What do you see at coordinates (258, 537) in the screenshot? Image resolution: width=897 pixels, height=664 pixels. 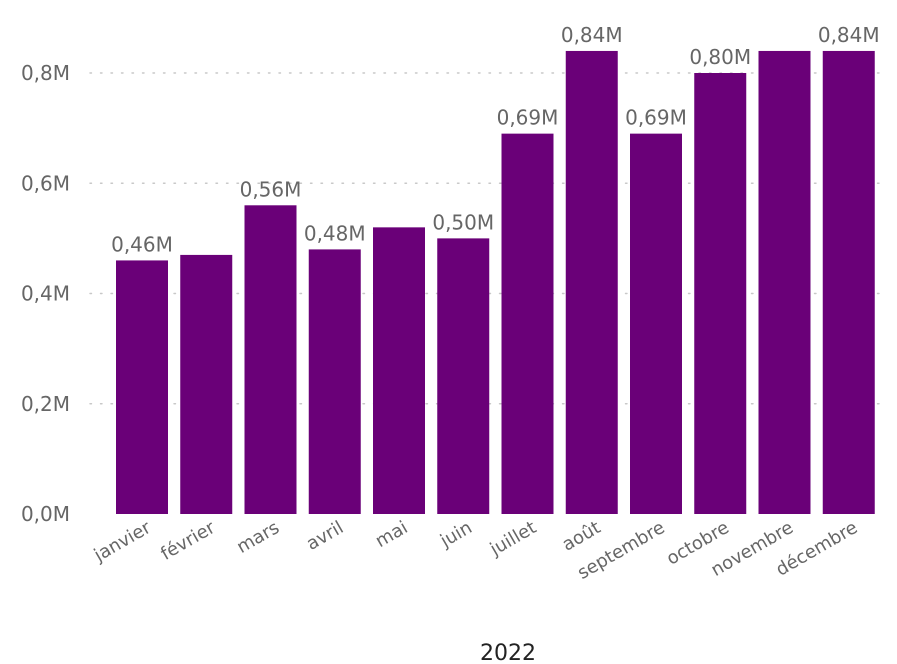 I see `x-tick-label: mars` at bounding box center [258, 537].